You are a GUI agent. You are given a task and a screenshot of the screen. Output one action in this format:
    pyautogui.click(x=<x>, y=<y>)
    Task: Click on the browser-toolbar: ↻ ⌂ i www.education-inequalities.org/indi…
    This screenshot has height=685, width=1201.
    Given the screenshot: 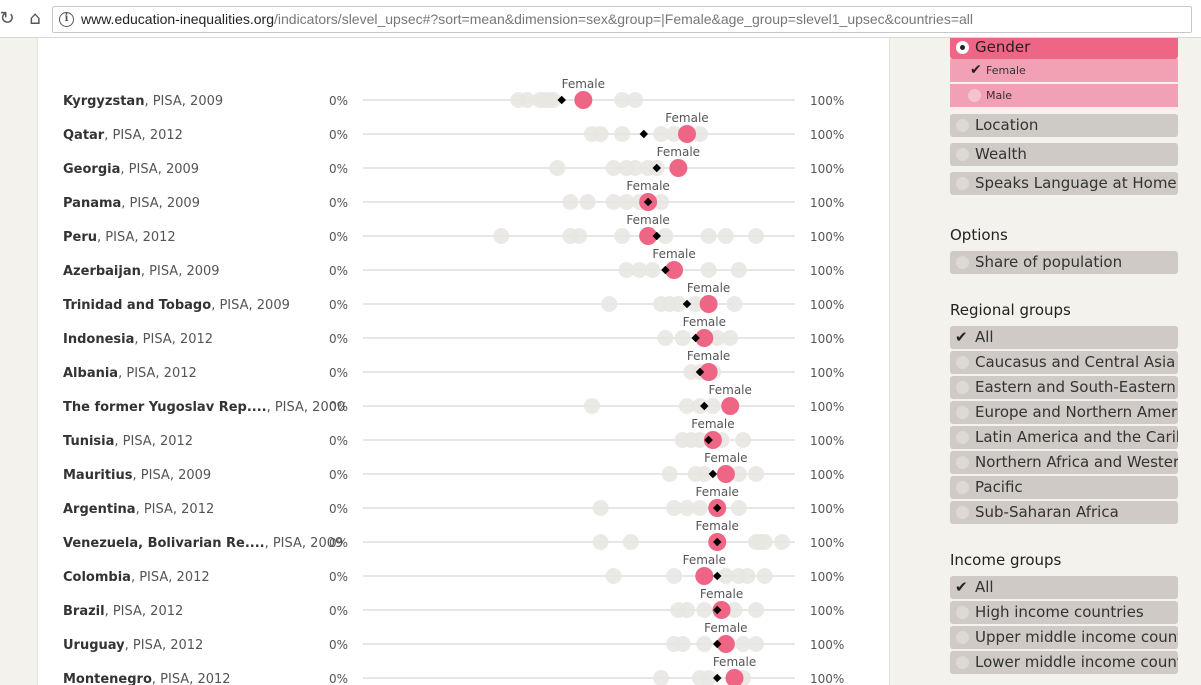 What is the action you would take?
    pyautogui.click(x=600, y=19)
    